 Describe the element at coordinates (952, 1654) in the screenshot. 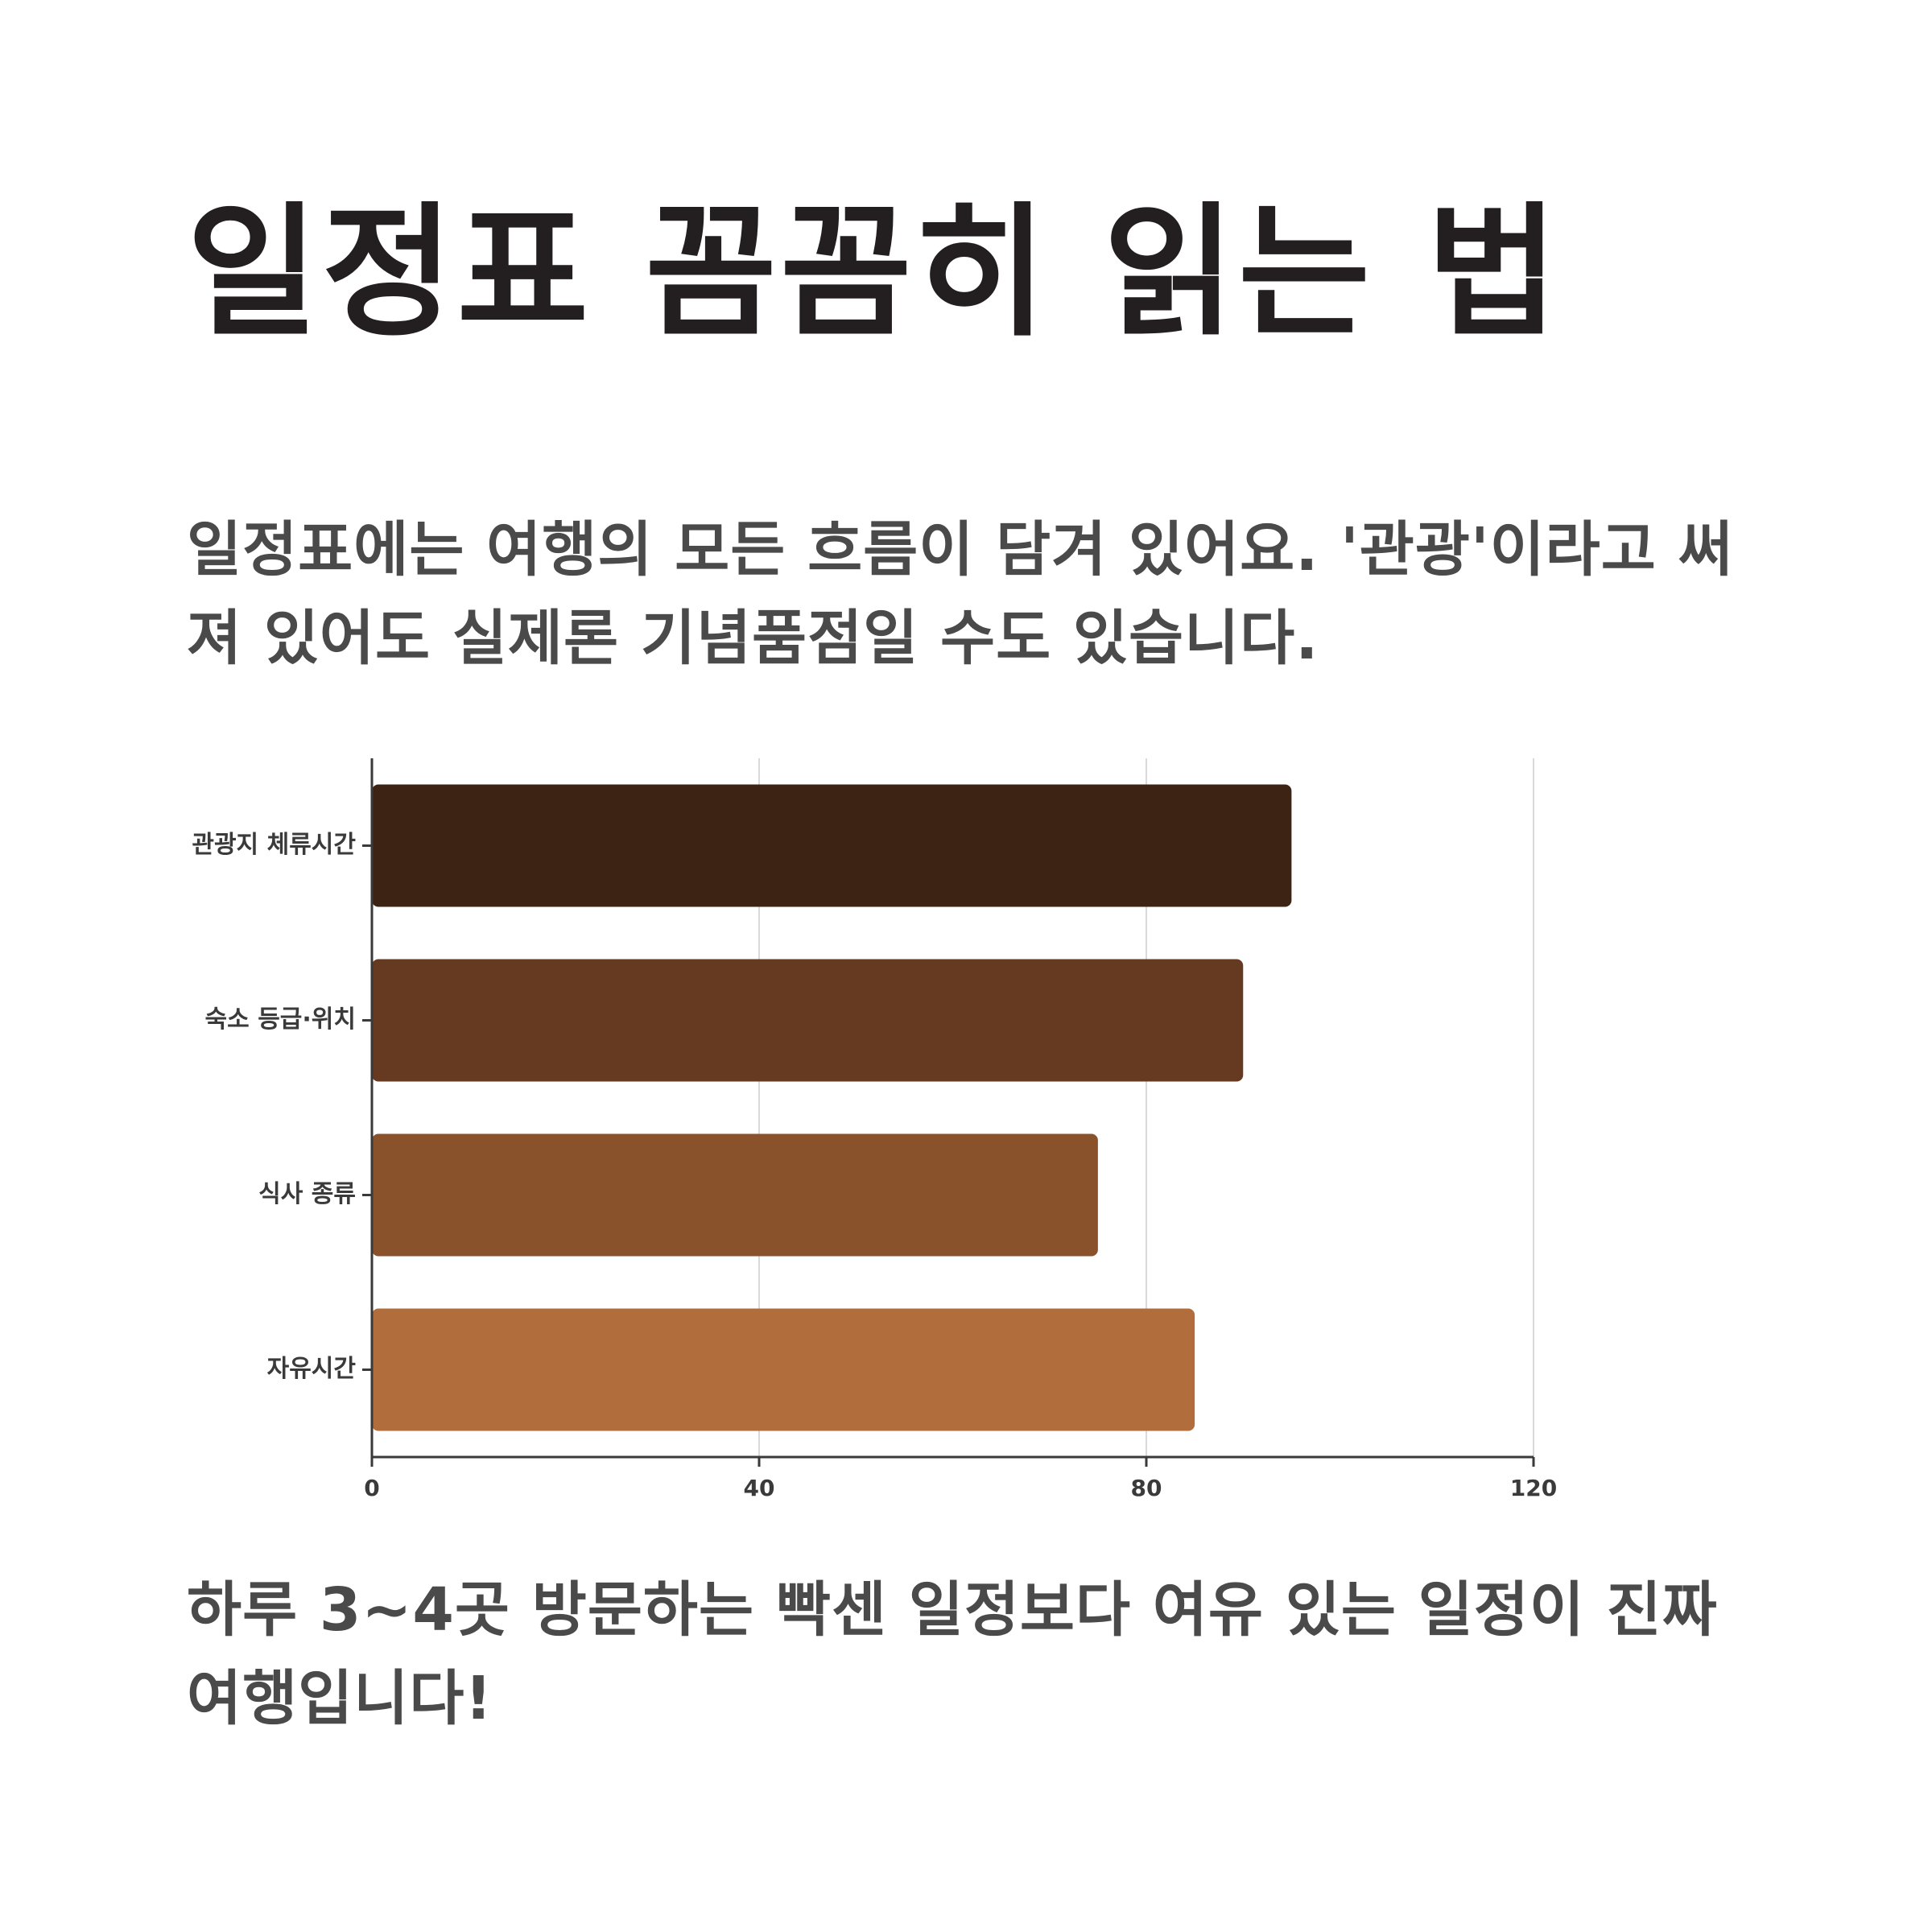

I see `outro-text: 하루 3~4곳 방문하는 빡센 일정보다 여유 있는 일정이 진짜 여행입니다!` at that location.